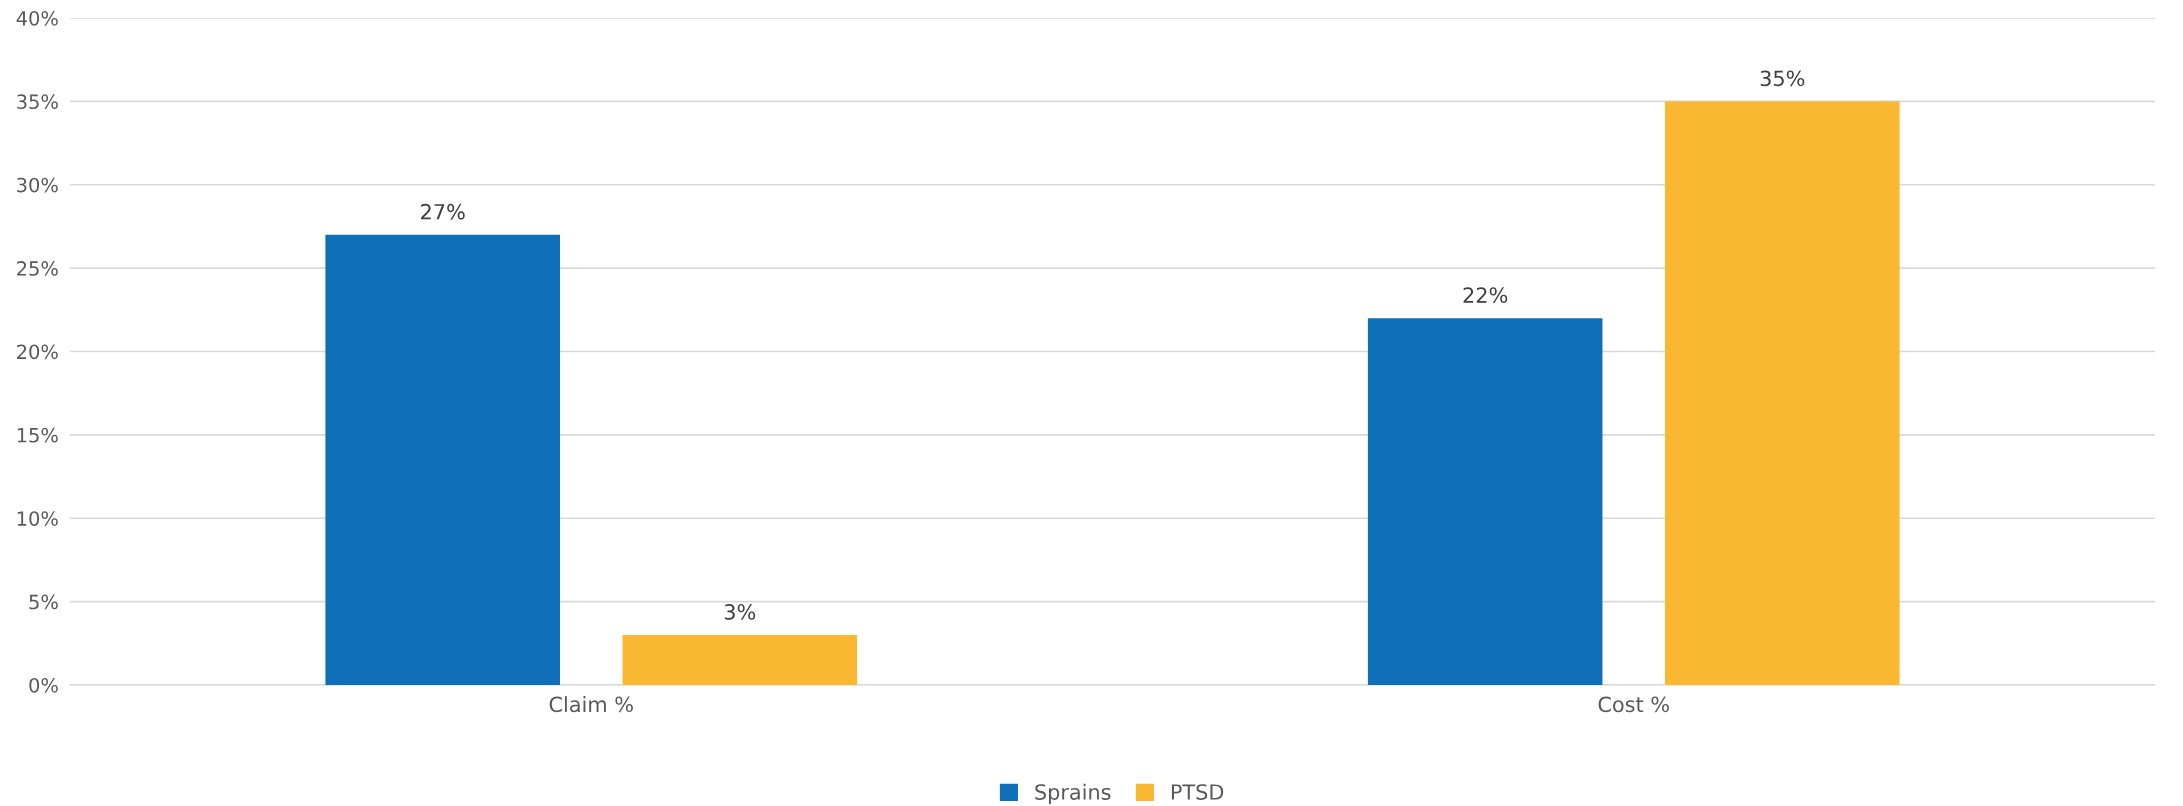 This screenshot has width=2183, height=806. I want to click on text: 22%, so click(1485, 295).